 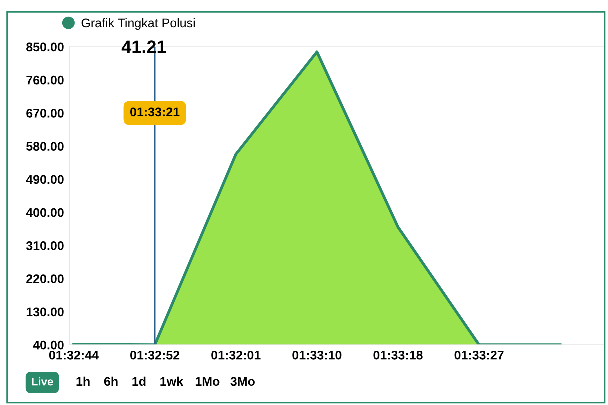 I want to click on y-tick-label: 580.00, so click(x=45, y=146).